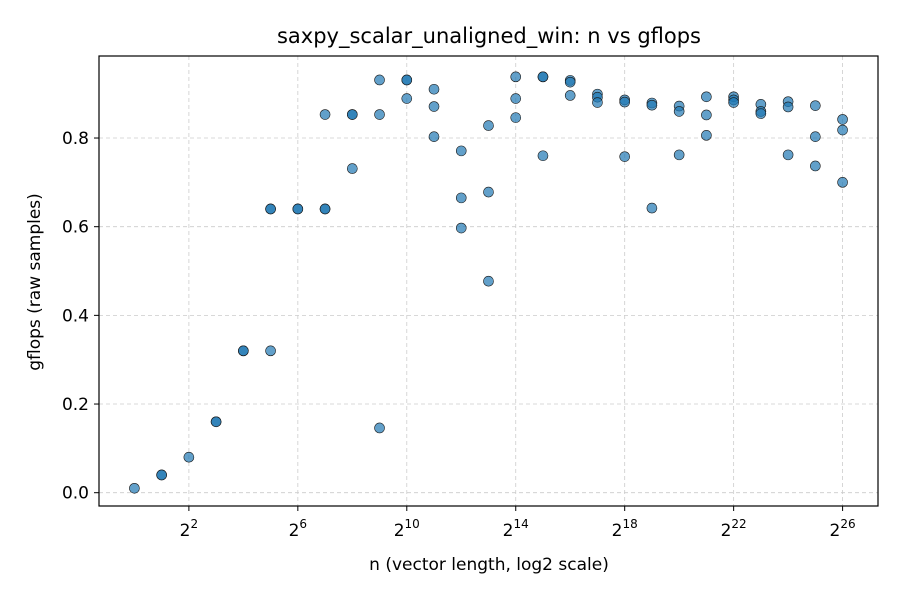  What do you see at coordinates (303, 524) in the screenshot?
I see `x-tick-exponent: 6` at bounding box center [303, 524].